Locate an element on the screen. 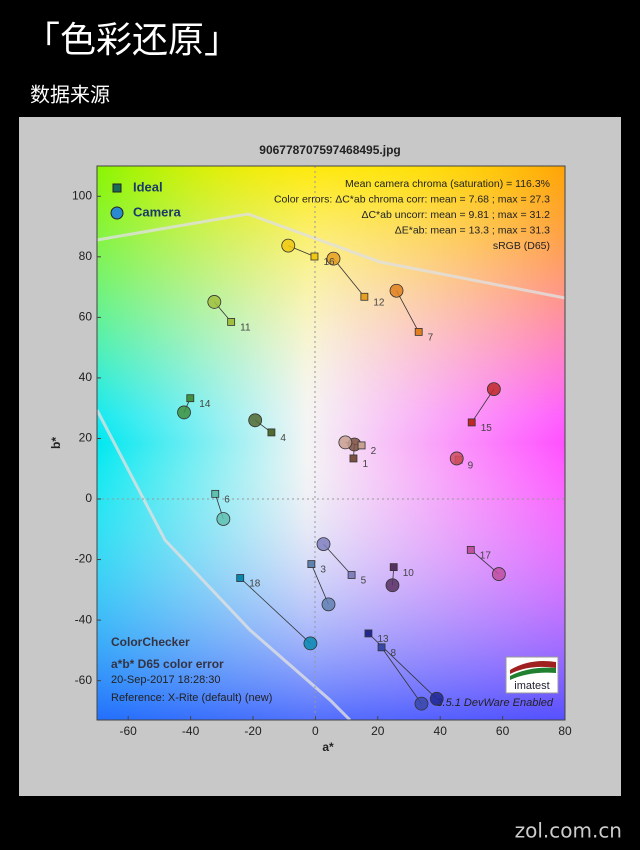  watermark: zol.com.cn is located at coordinates (568, 831).